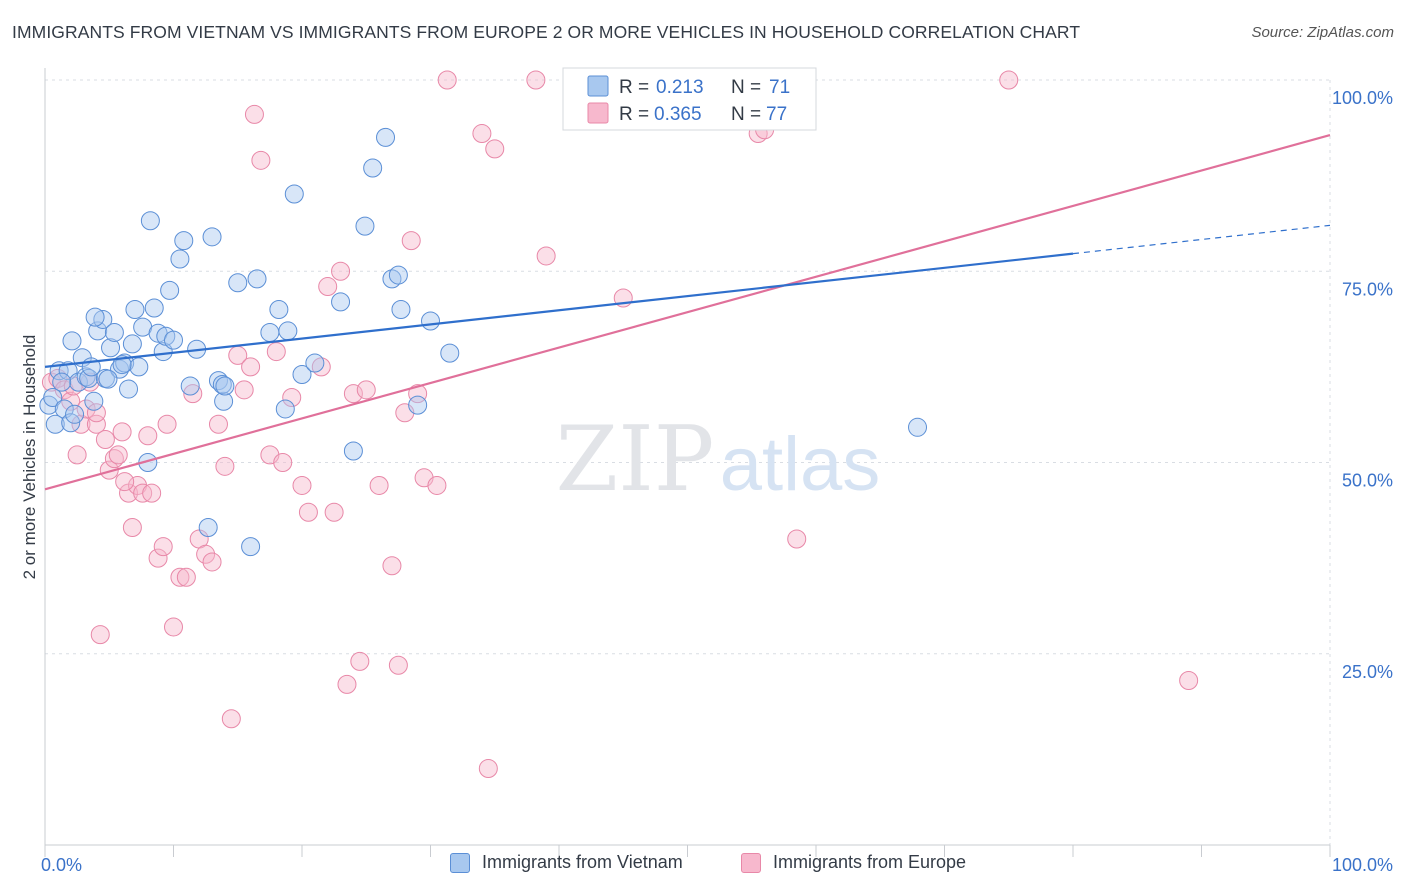  What do you see at coordinates (689, 99) in the screenshot?
I see `stats-legend: R = 0.213 N = 71 R = 0.365 N = 77` at bounding box center [689, 99].